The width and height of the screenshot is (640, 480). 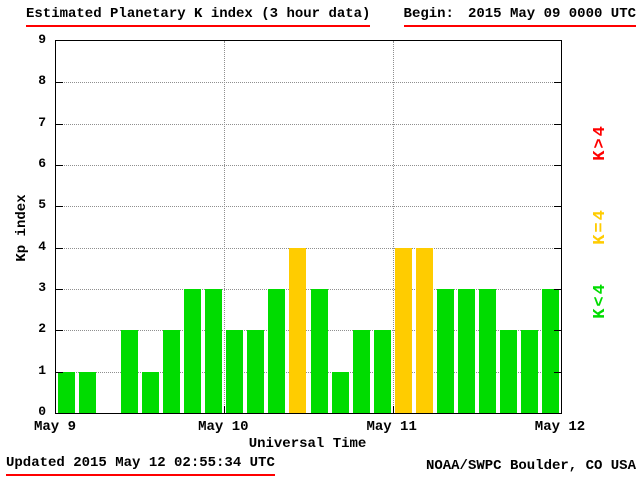 What do you see at coordinates (530, 466) in the screenshot?
I see `source-text: NOAA/SWPC Boulder, CO USA` at bounding box center [530, 466].